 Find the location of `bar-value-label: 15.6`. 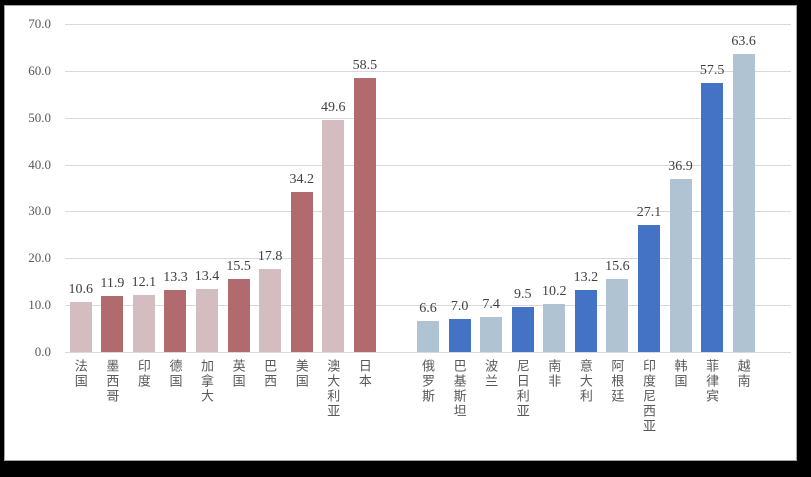

bar-value-label: 15.6 is located at coordinates (617, 266).